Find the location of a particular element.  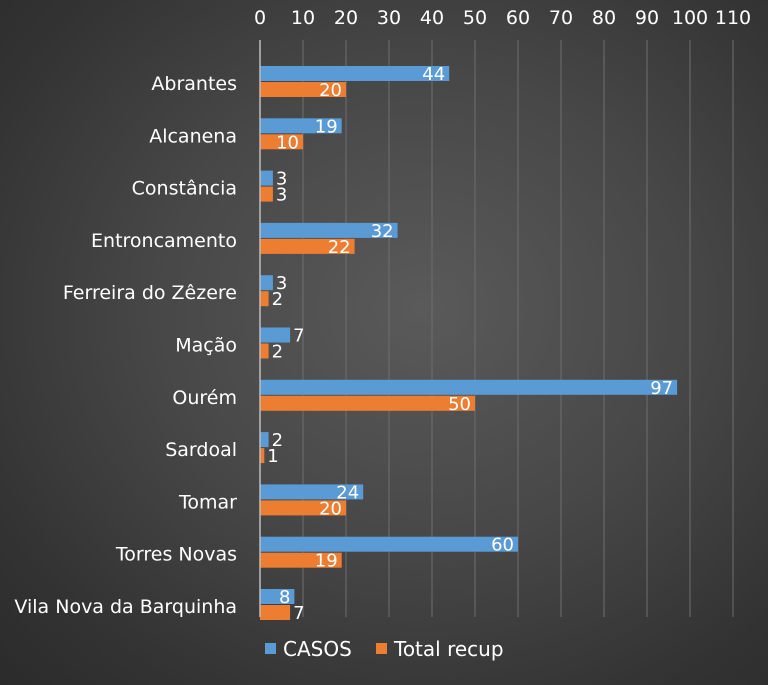

x-tick-label: 40 is located at coordinates (432, 18).